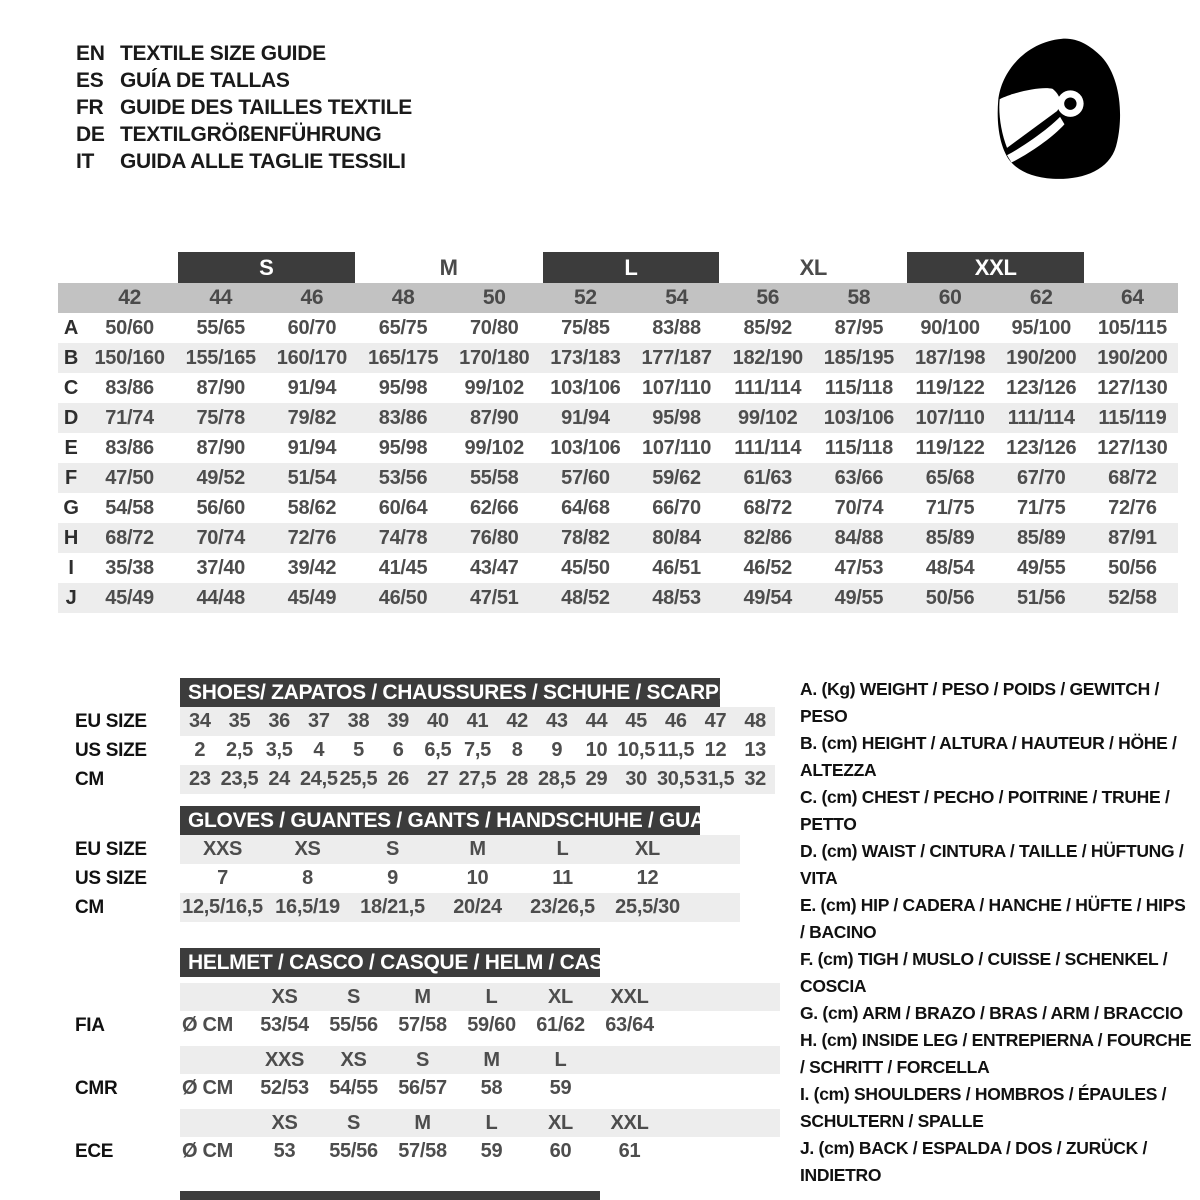 The width and height of the screenshot is (1200, 1200). I want to click on column-header: 50, so click(494, 297).